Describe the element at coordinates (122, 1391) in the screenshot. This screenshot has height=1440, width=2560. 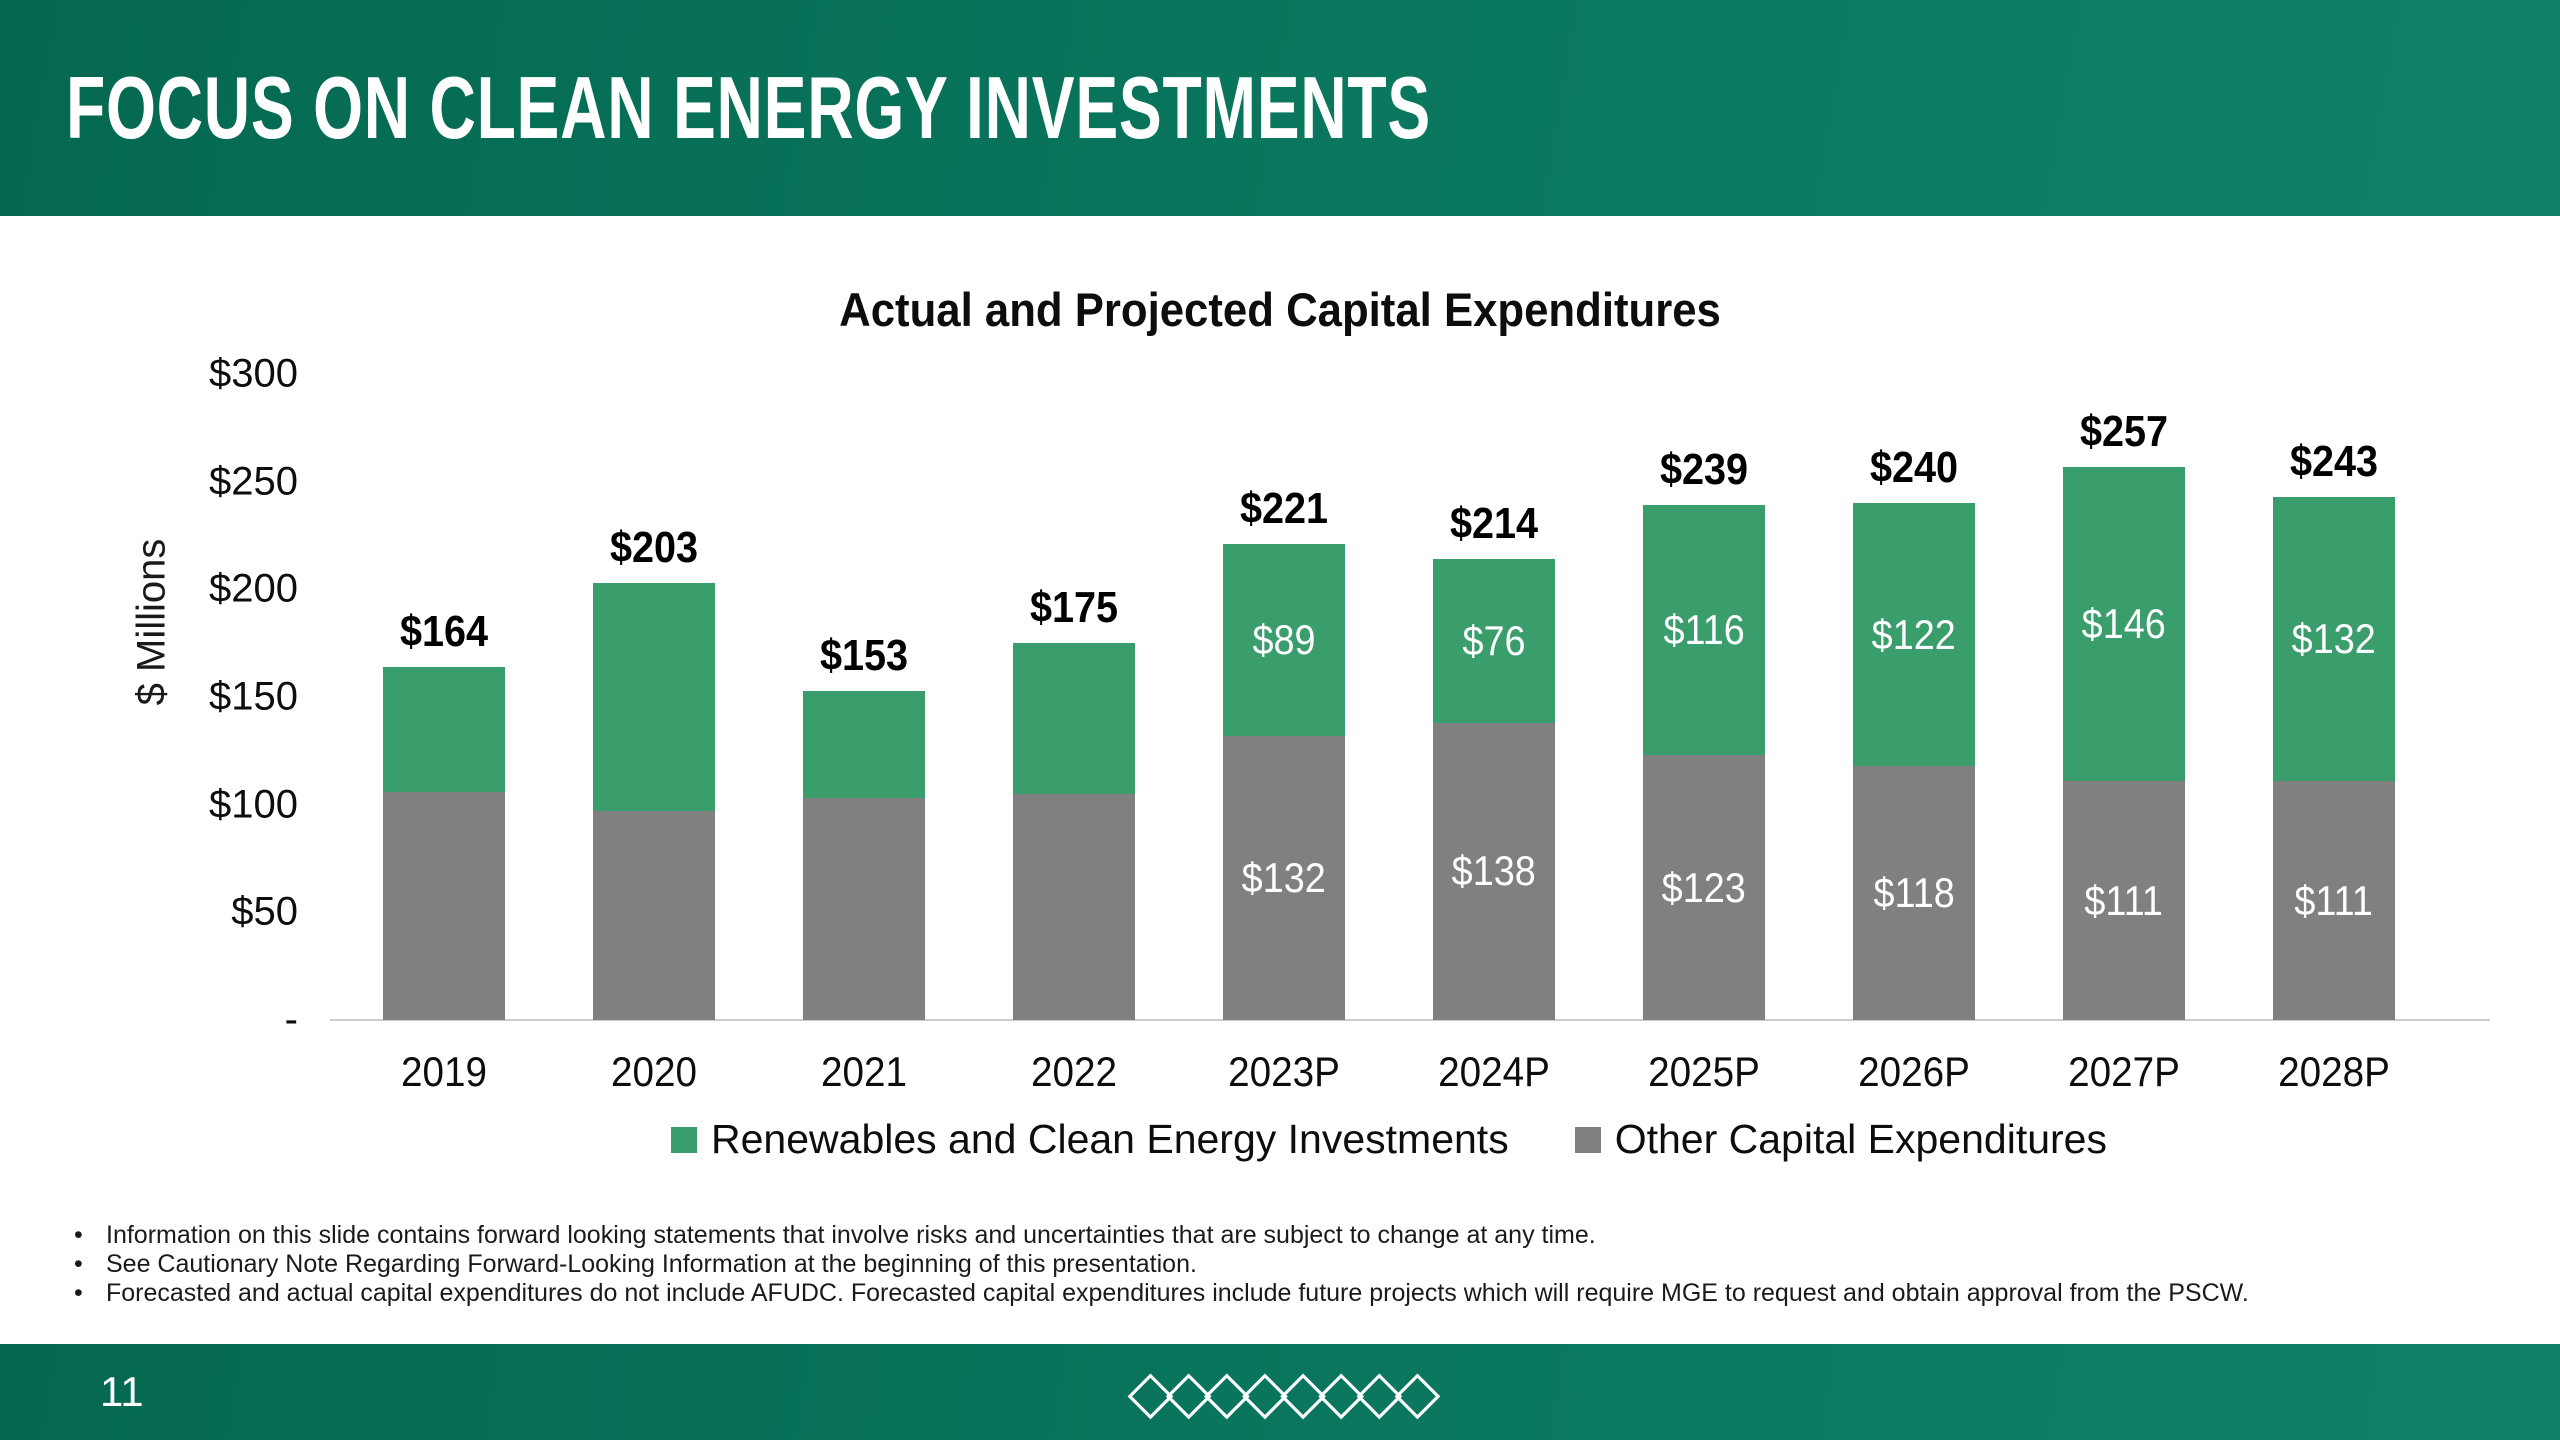
I see `page-number: 11` at that location.